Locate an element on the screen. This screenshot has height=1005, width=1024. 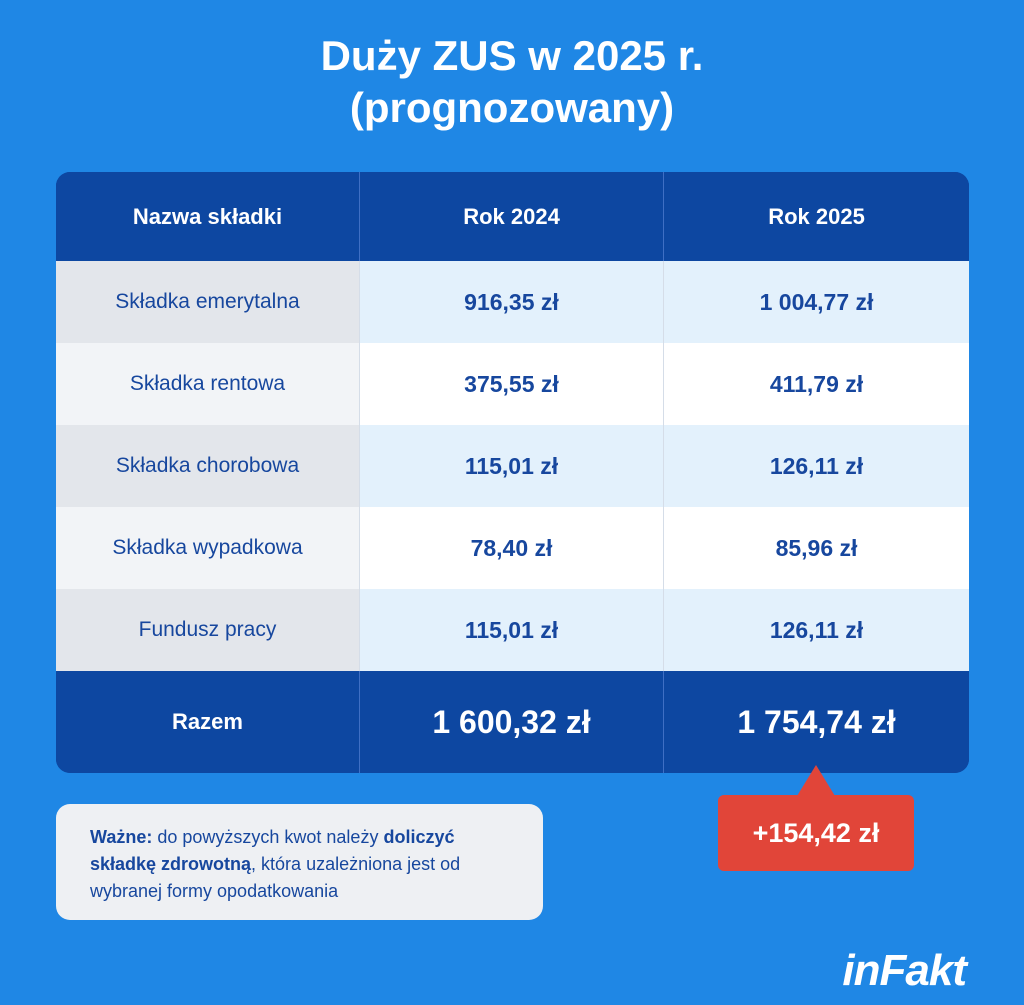
header-cell-2024: Rok 2024 is located at coordinates (512, 216).